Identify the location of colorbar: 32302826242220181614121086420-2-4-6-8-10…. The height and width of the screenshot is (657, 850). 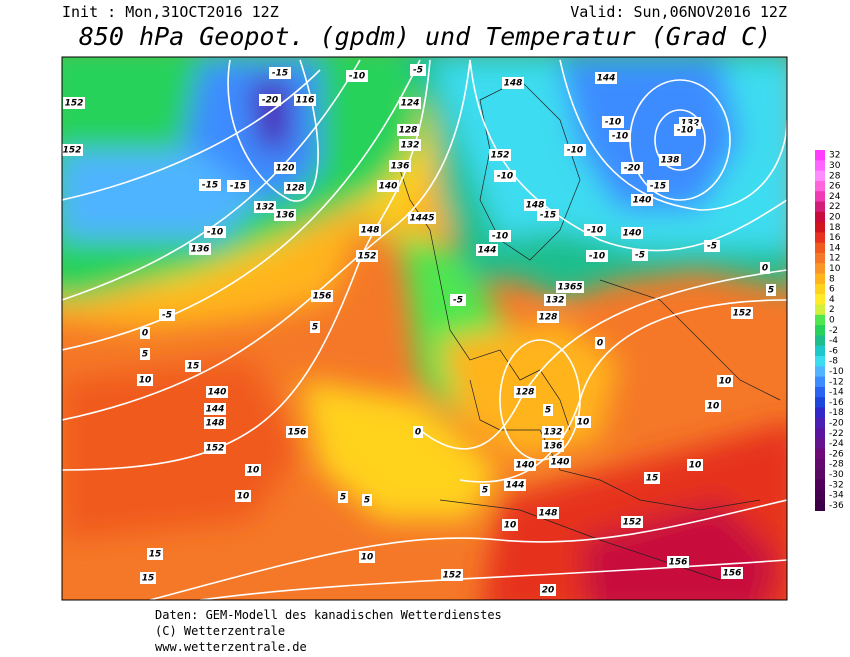
(829, 330).